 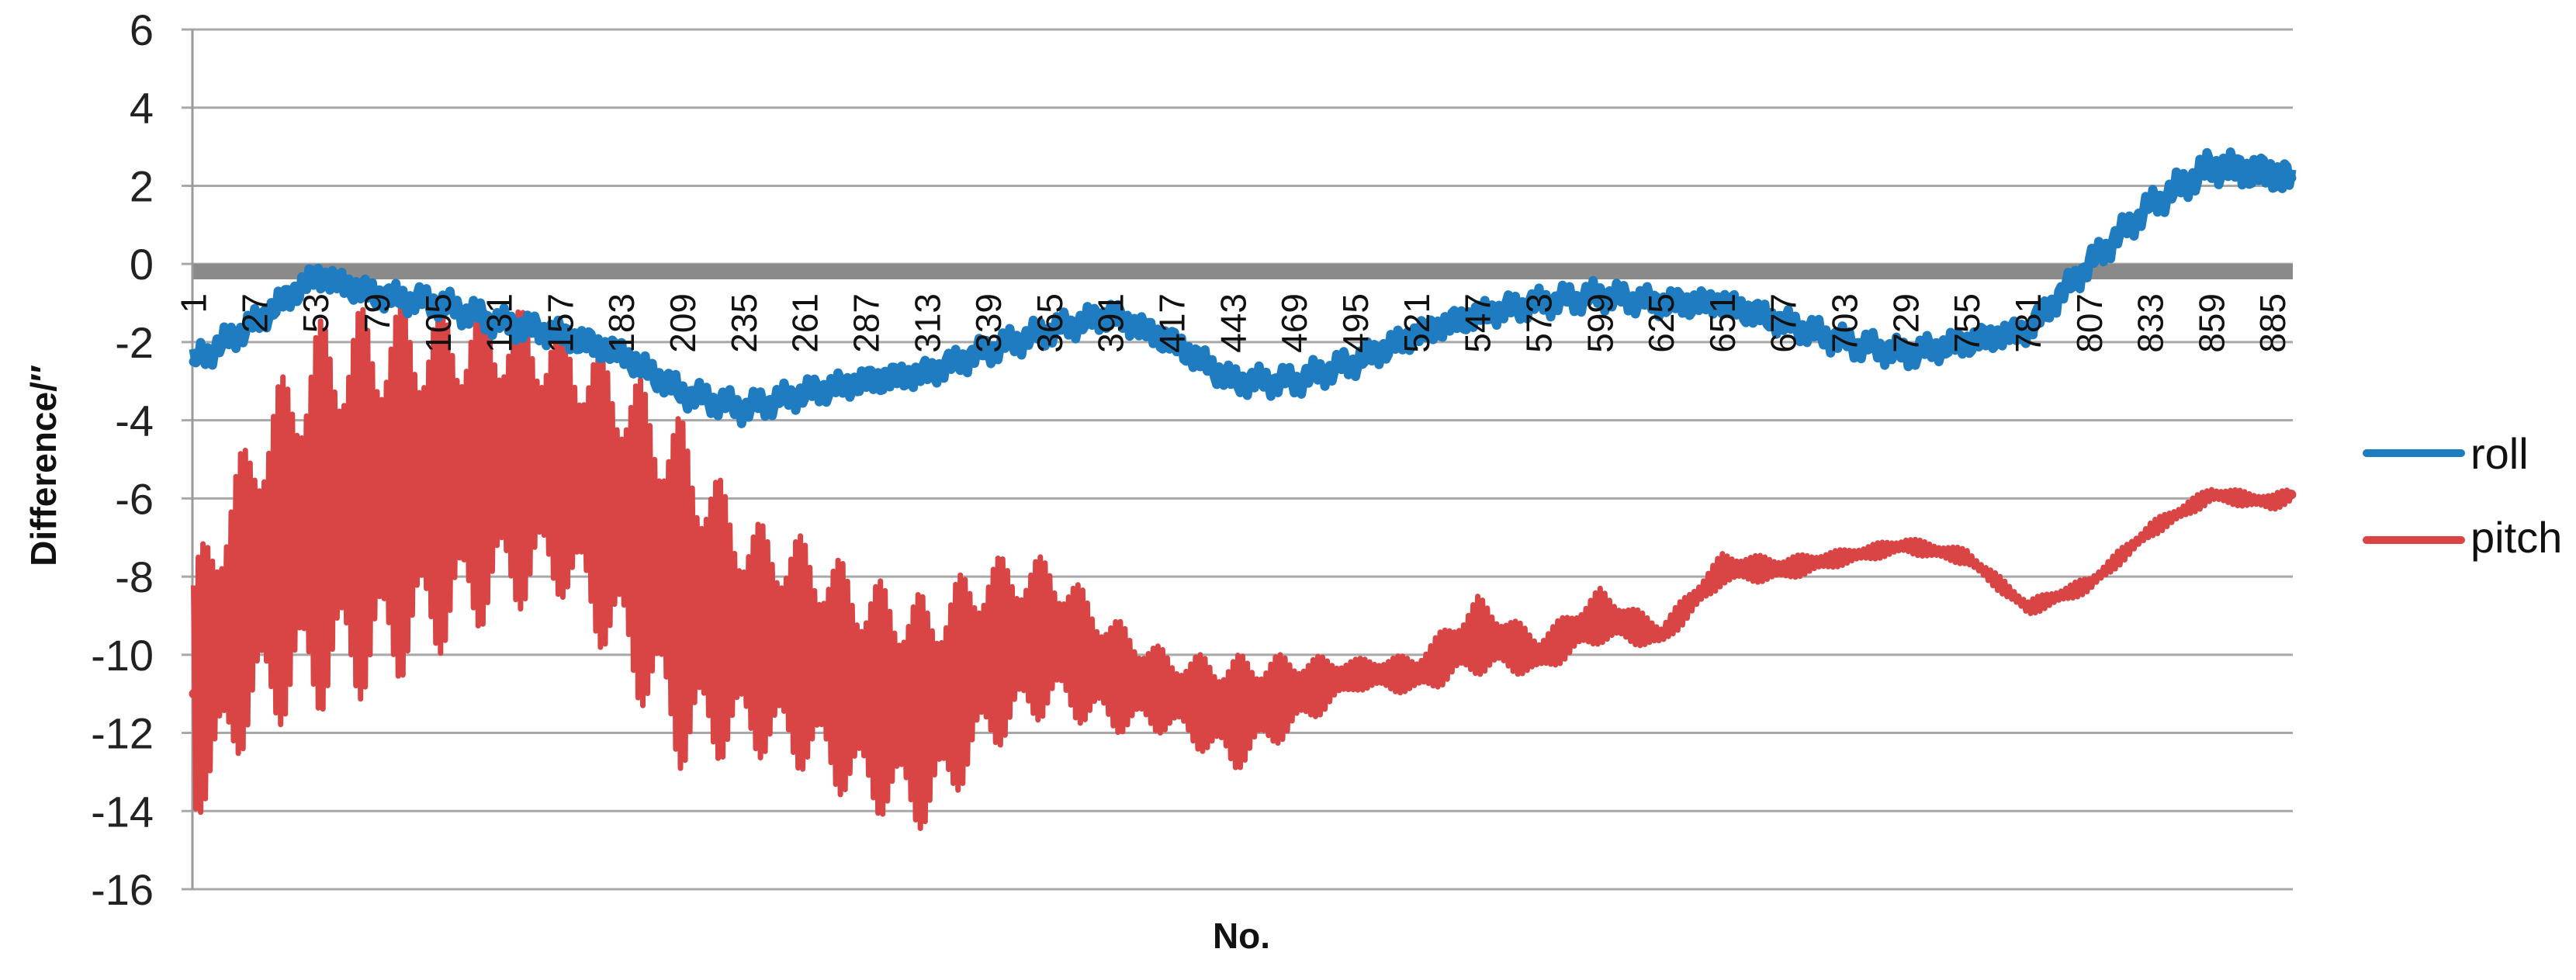 I want to click on y-tick-label: 6, so click(x=142, y=29).